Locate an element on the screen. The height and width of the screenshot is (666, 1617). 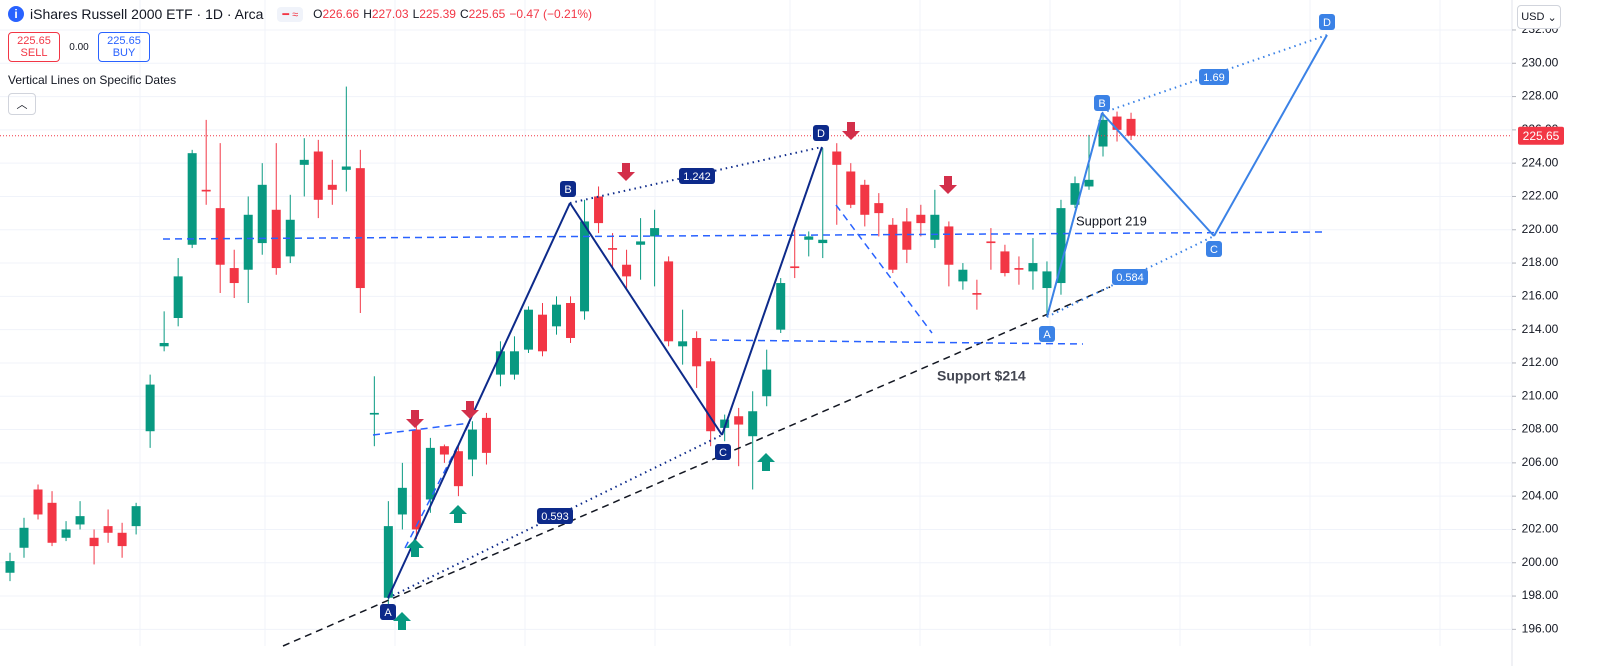
y-tick-label: 222.00 is located at coordinates (1540, 196).